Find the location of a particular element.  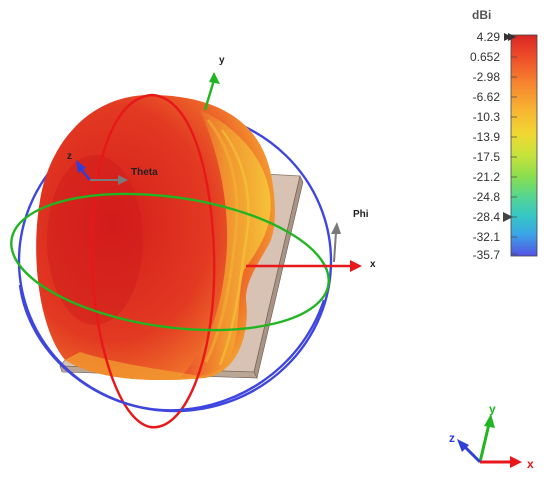

triad-z-label: z is located at coordinates (452, 438).